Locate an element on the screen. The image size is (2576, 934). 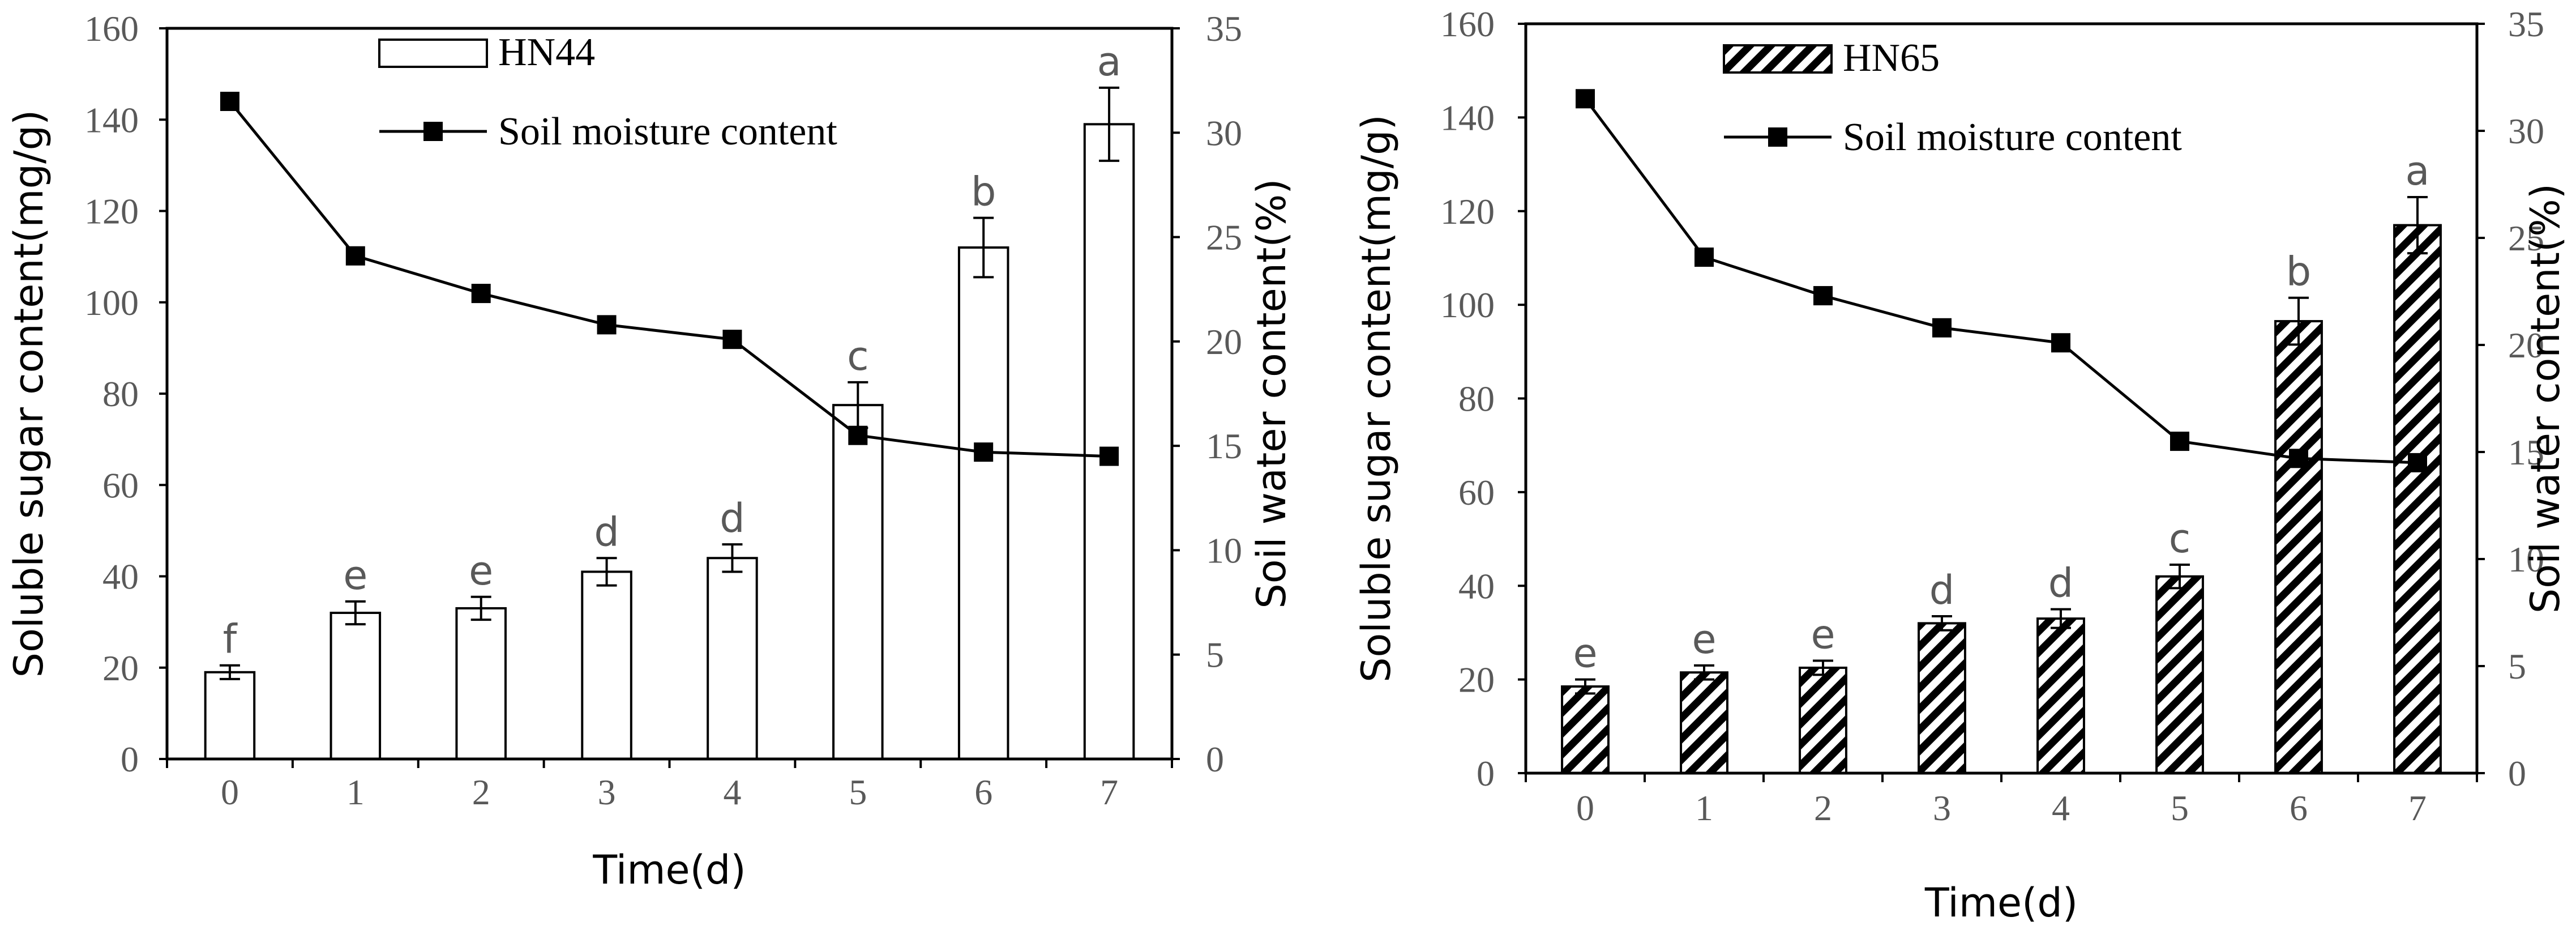
x-tick-label: 5 is located at coordinates (858, 792).